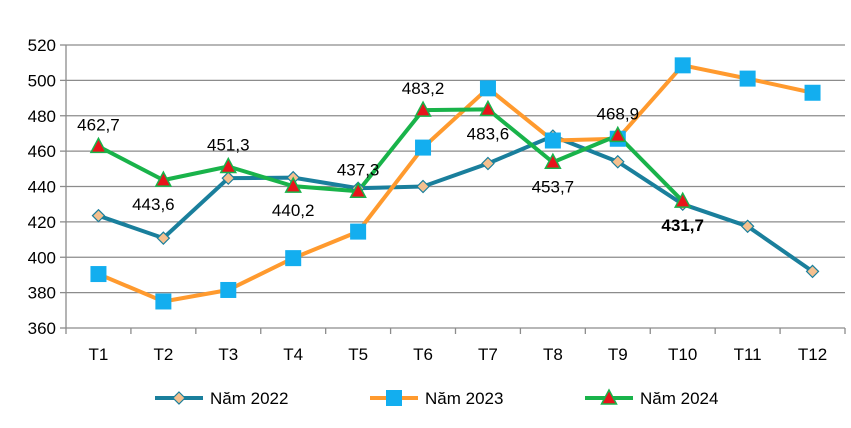 This screenshot has width=851, height=428. Describe the element at coordinates (358, 354) in the screenshot. I see `x-tick-label: T5` at that location.